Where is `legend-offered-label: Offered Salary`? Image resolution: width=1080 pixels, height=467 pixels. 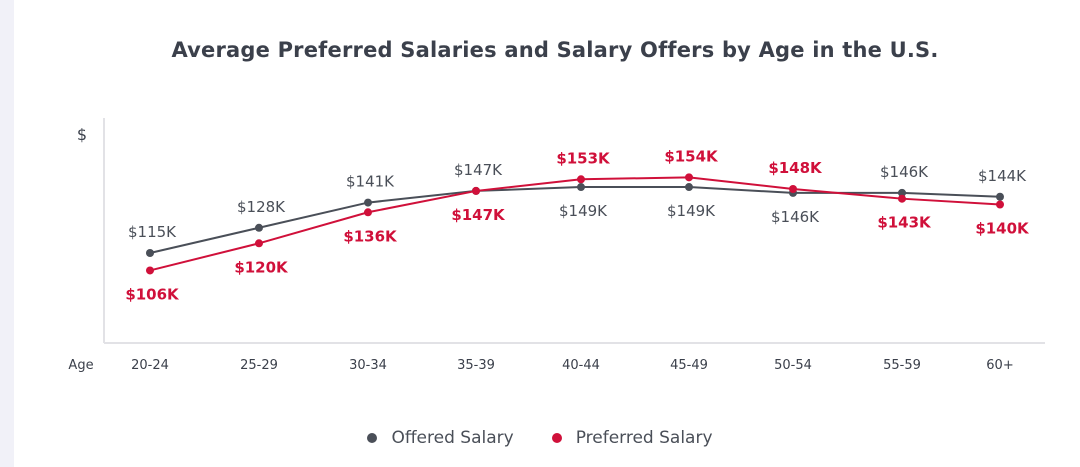
legend-offered-label: Offered Salary is located at coordinates (452, 438).